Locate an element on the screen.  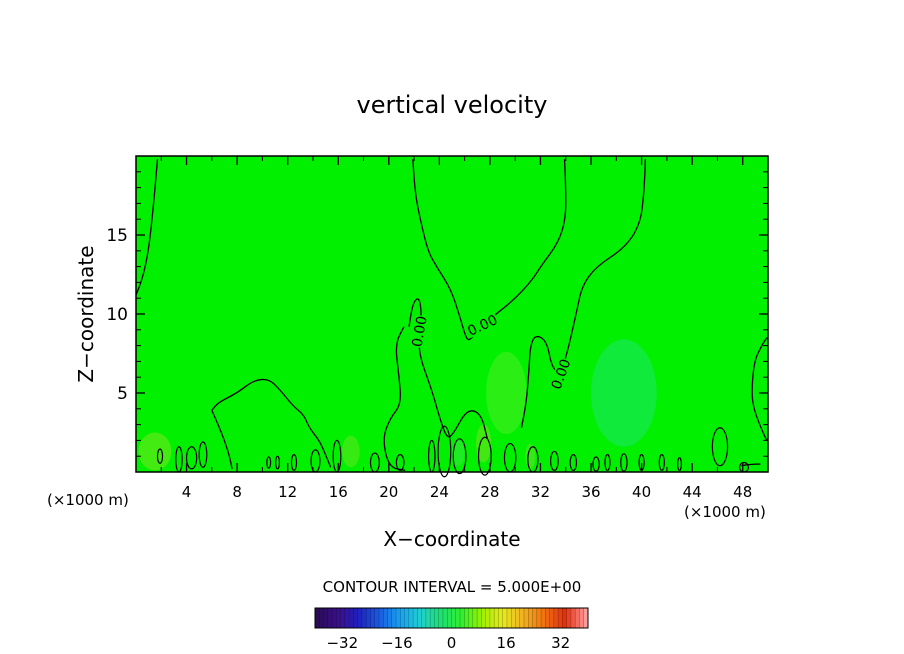
x-tick-label: 20 is located at coordinates (388, 492).